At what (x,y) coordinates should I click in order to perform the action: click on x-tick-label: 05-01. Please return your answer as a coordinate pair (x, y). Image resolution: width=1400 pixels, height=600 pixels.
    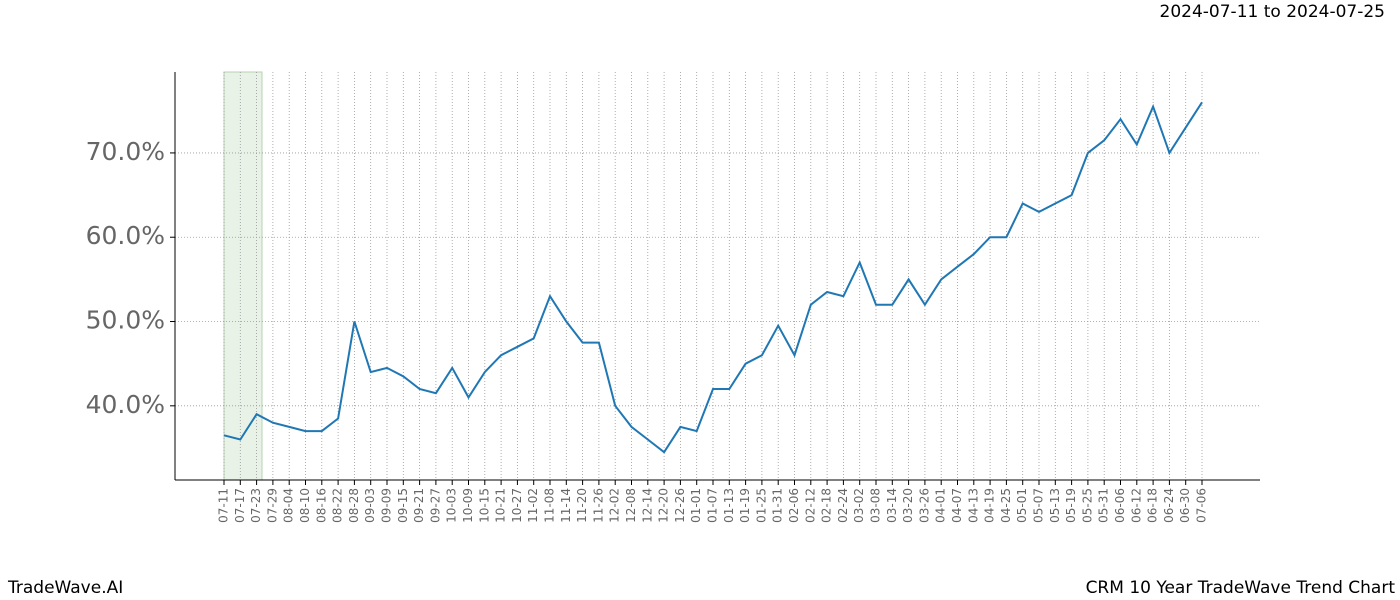
    Looking at the image, I should click on (1022, 505).